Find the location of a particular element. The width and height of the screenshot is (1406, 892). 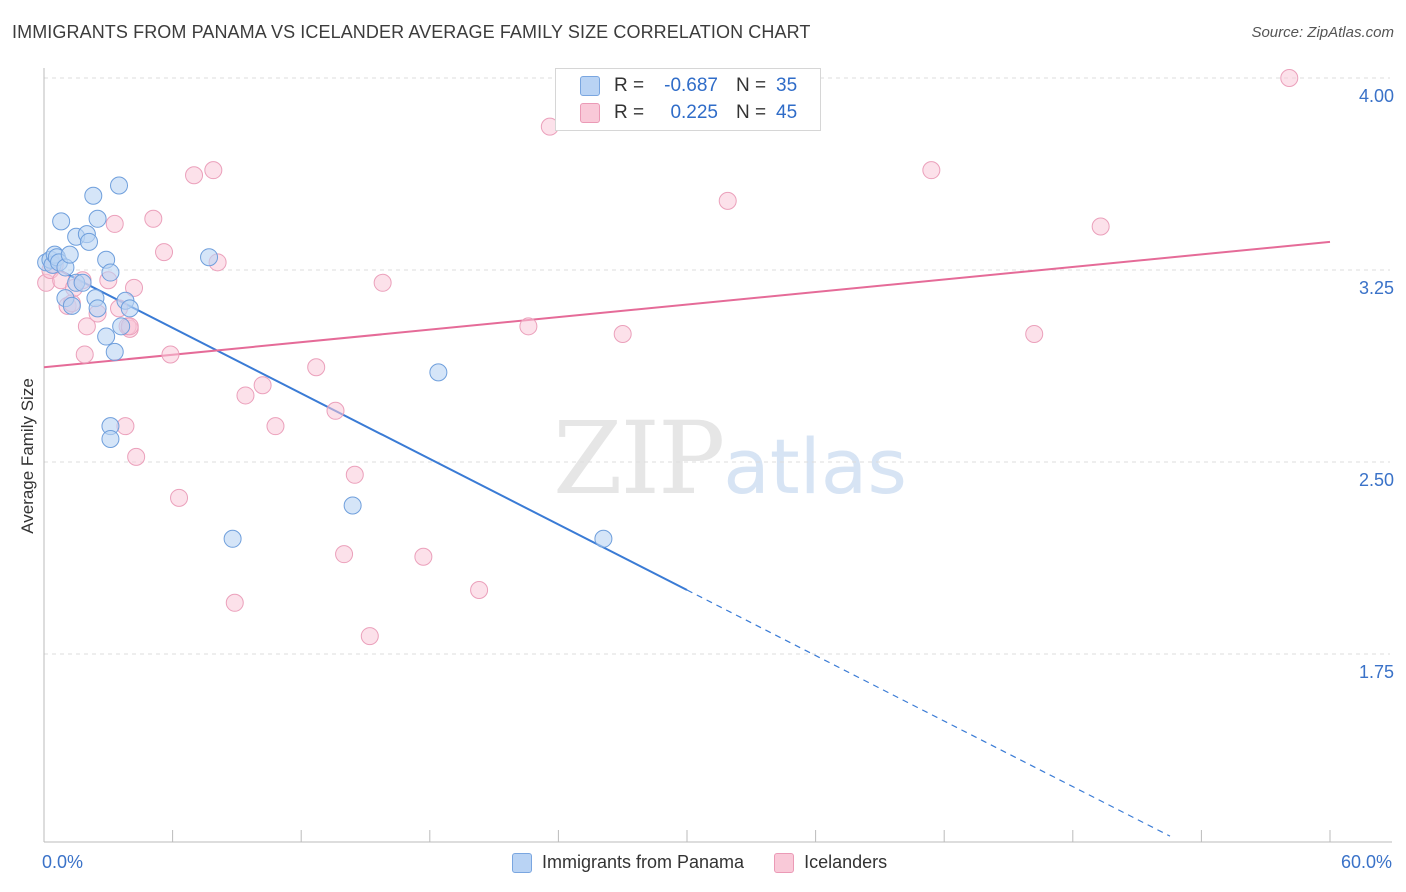

stats-swatch-blue is located at coordinates (590, 86).